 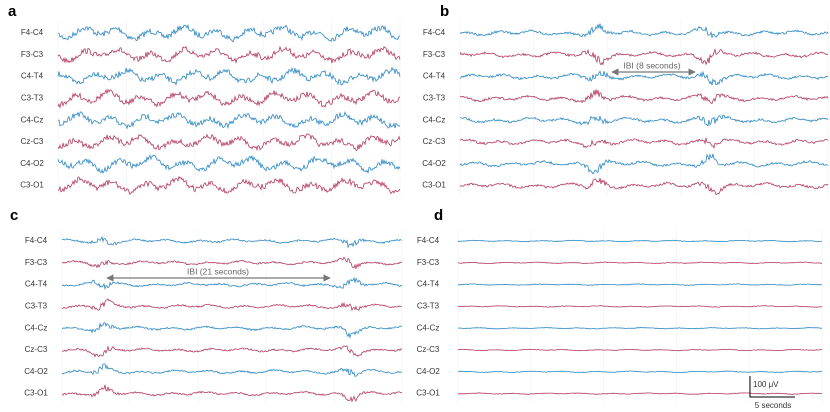 What do you see at coordinates (12, 11) in the screenshot?
I see `panel-label: a` at bounding box center [12, 11].